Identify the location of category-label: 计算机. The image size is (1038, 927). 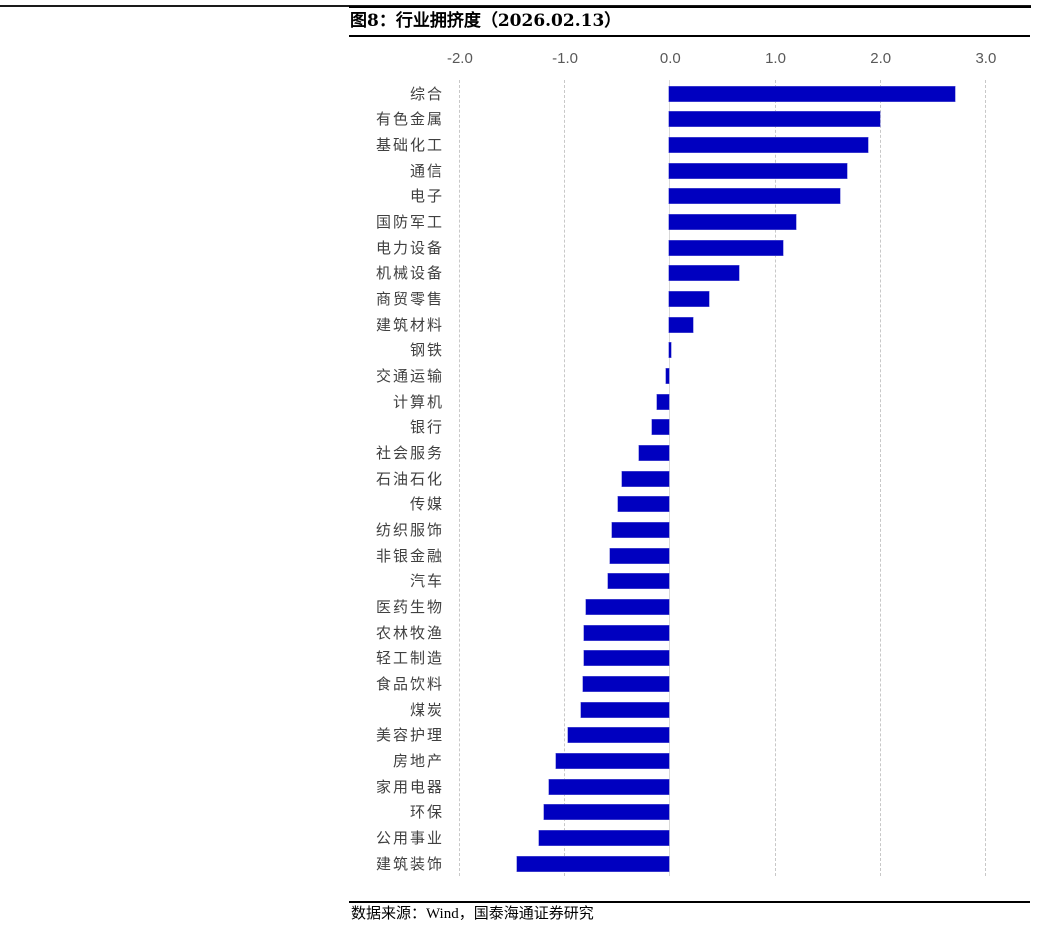
(418, 401).